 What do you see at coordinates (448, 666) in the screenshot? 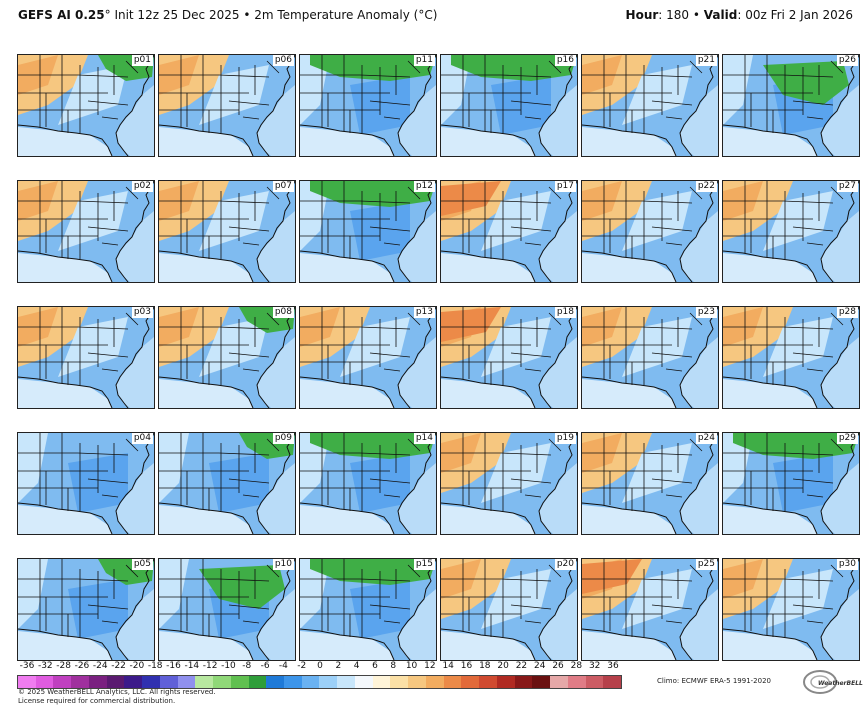
I see `colorbar-tick-label: 14` at bounding box center [448, 666].